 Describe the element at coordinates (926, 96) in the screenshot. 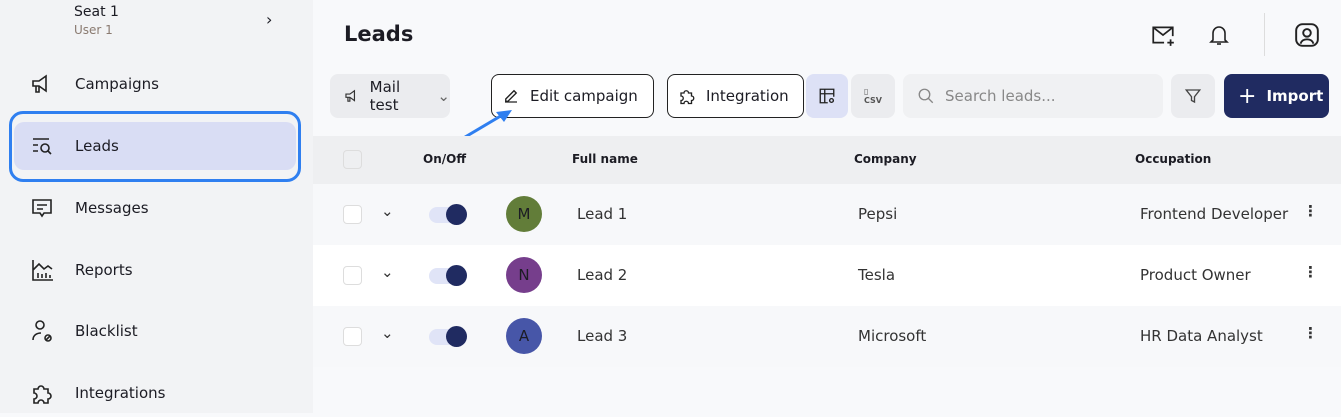

I see `search-icon` at that location.